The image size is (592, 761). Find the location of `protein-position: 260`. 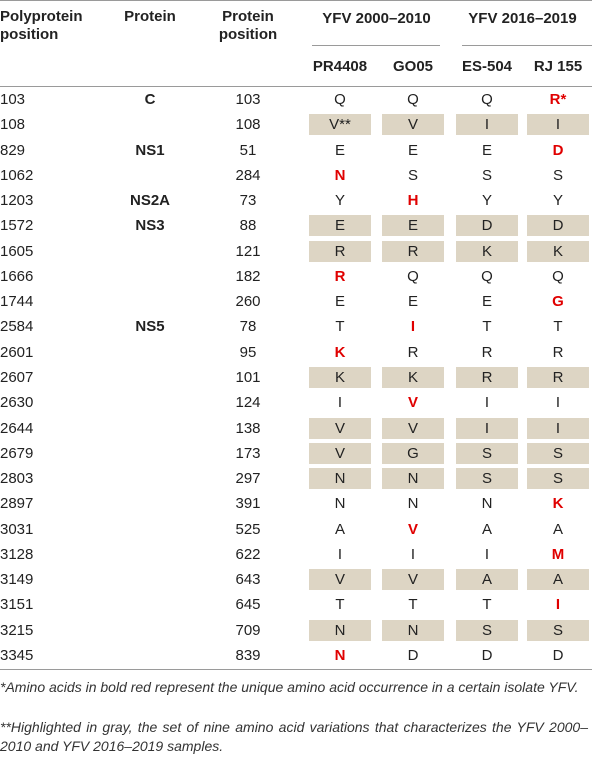

protein-position: 260 is located at coordinates (248, 302).